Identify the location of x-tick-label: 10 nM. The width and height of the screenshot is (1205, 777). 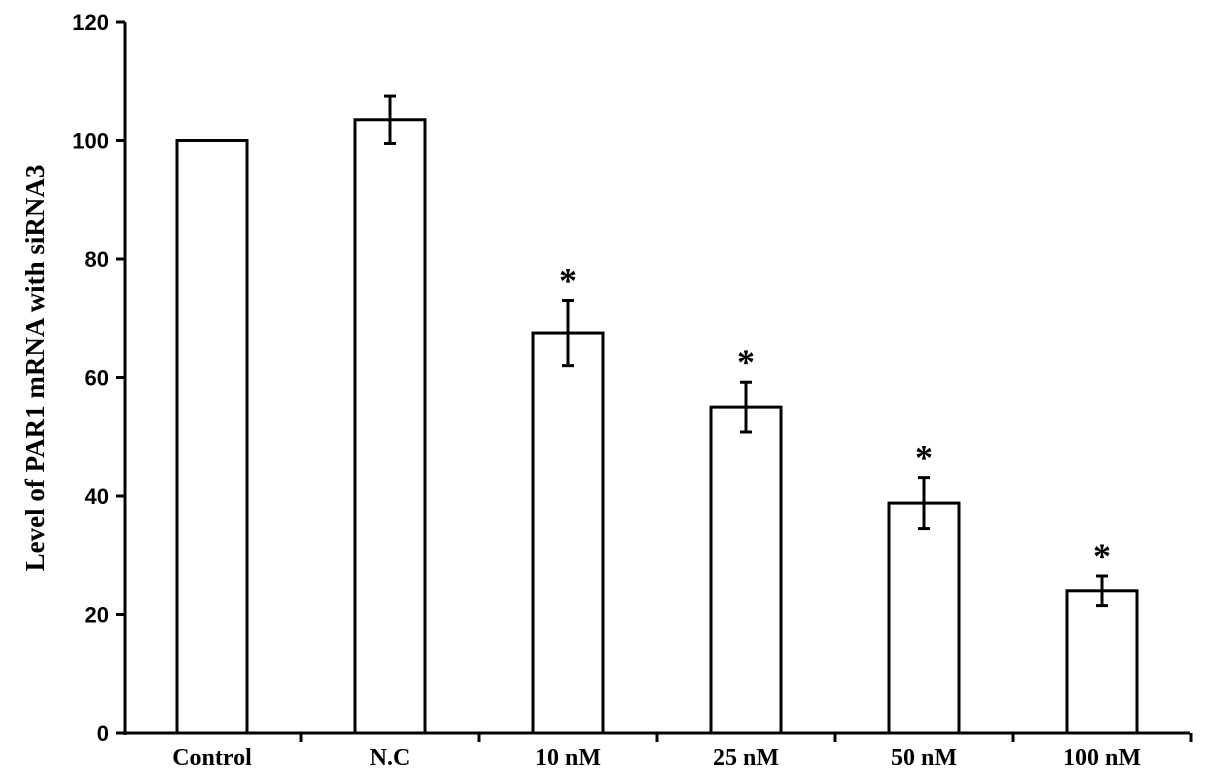
(568, 758).